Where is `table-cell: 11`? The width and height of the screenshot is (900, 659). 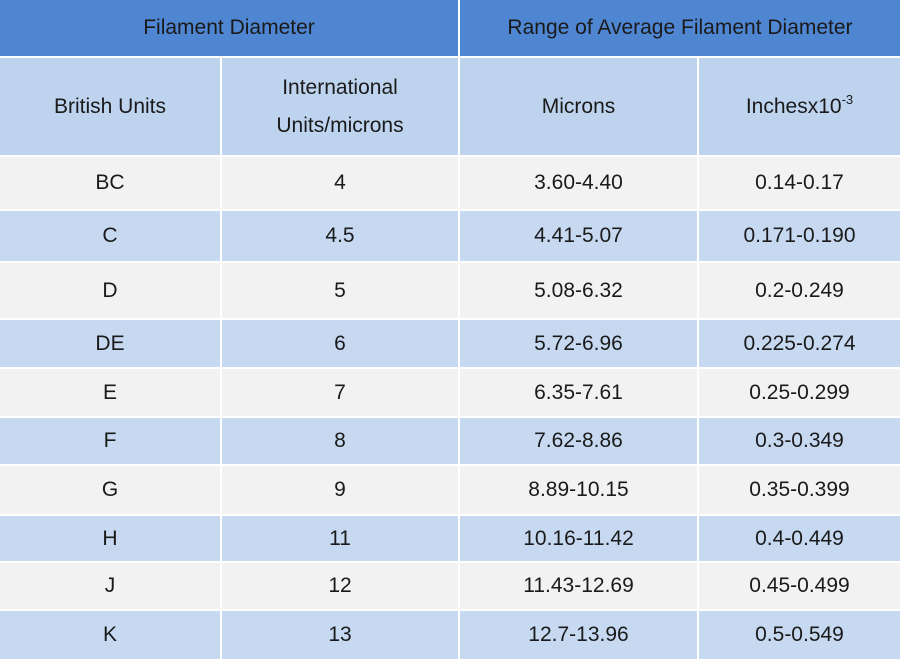 table-cell: 11 is located at coordinates (340, 538).